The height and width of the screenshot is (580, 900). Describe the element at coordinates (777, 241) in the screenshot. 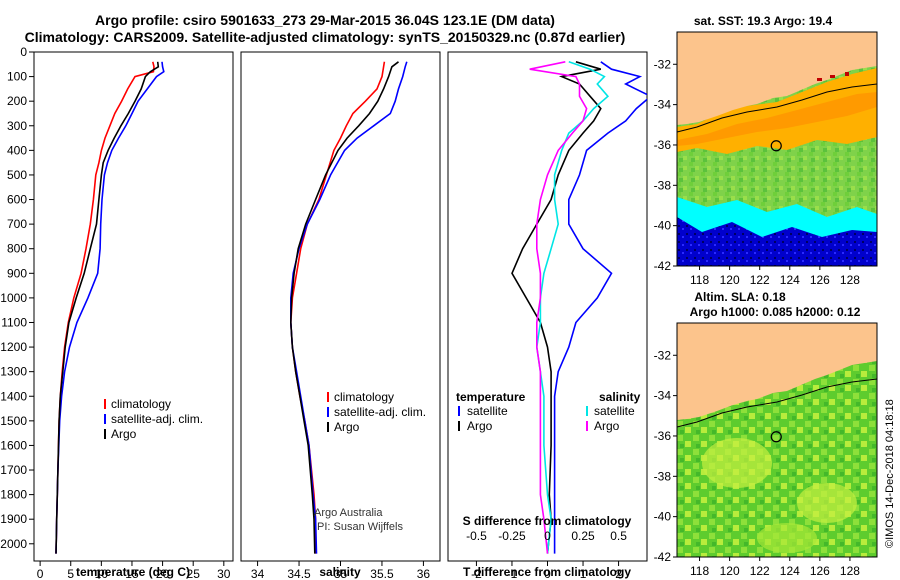

I see `sst-coldest-band` at that location.